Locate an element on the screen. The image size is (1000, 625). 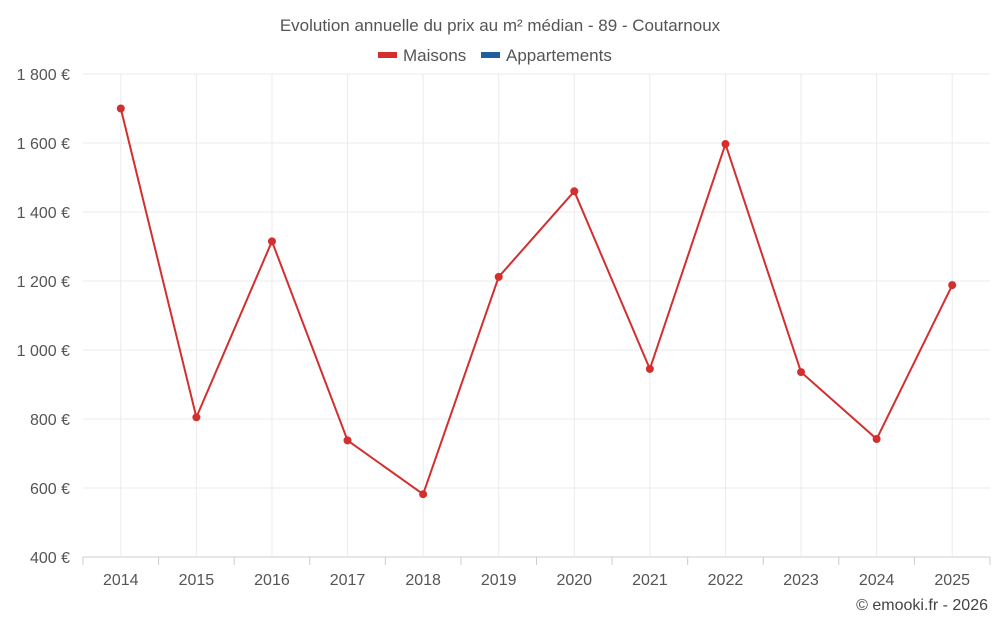
legend-label-appartements: Appartements is located at coordinates (559, 55).